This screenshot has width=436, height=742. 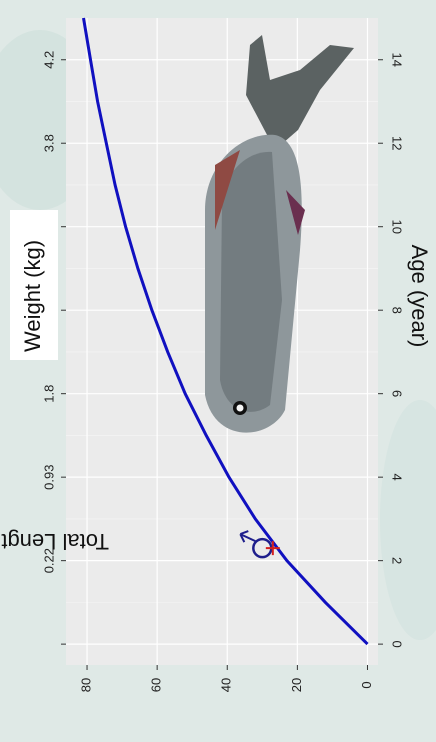 I want to click on weight-axis-title: Weight (kg), so click(x=32, y=296).